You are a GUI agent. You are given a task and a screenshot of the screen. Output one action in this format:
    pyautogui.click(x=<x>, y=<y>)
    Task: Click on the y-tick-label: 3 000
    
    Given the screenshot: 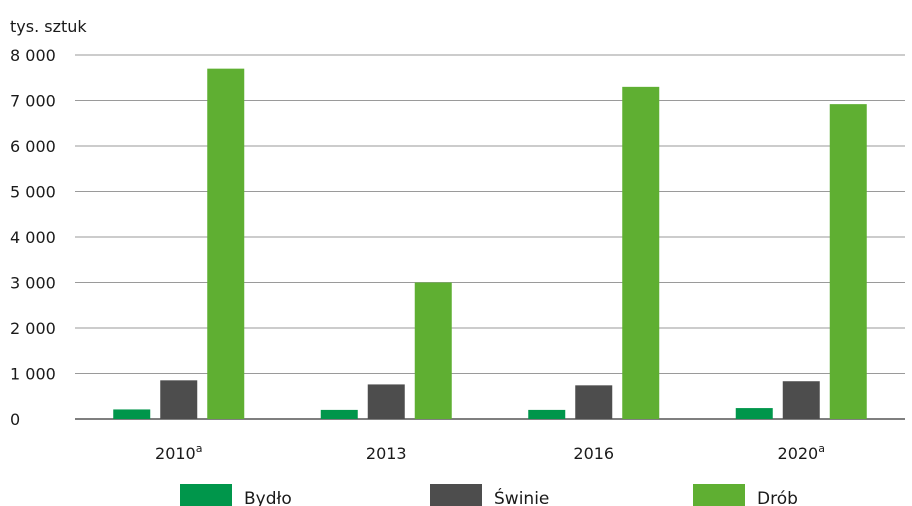 What is the action you would take?
    pyautogui.click(x=33, y=283)
    